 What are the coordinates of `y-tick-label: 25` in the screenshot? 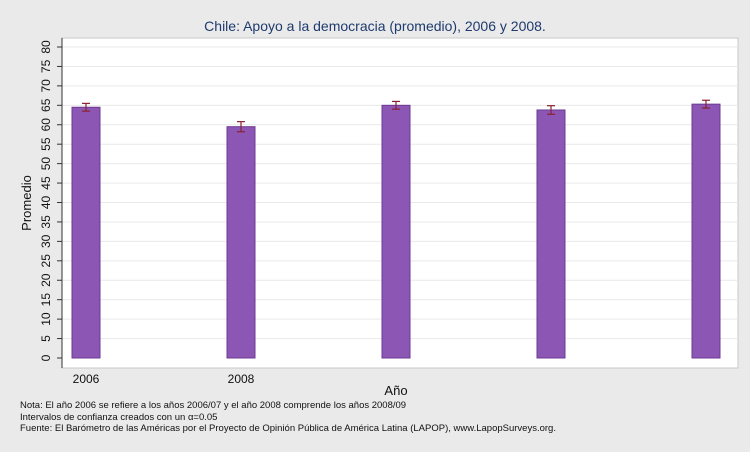 It's located at (46, 261).